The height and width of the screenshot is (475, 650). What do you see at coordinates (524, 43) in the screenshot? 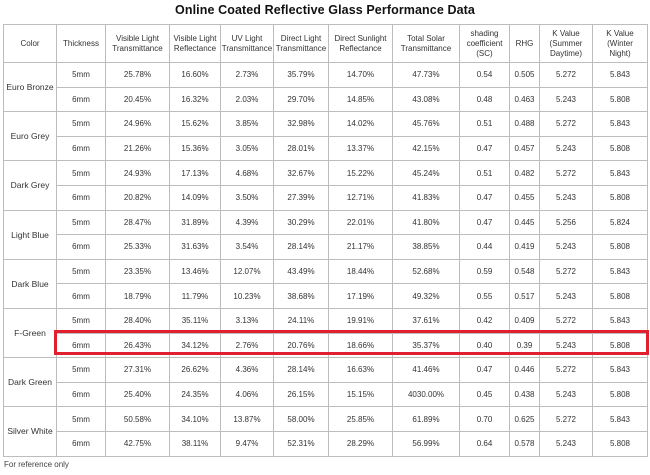
I see `column-header: RHG` at bounding box center [524, 43].